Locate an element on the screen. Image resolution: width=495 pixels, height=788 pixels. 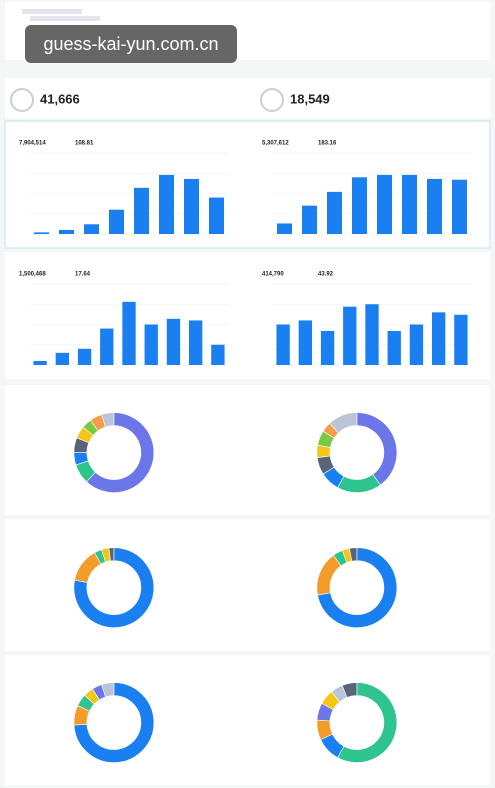
summary-value: 1,500,468 is located at coordinates (32, 275).